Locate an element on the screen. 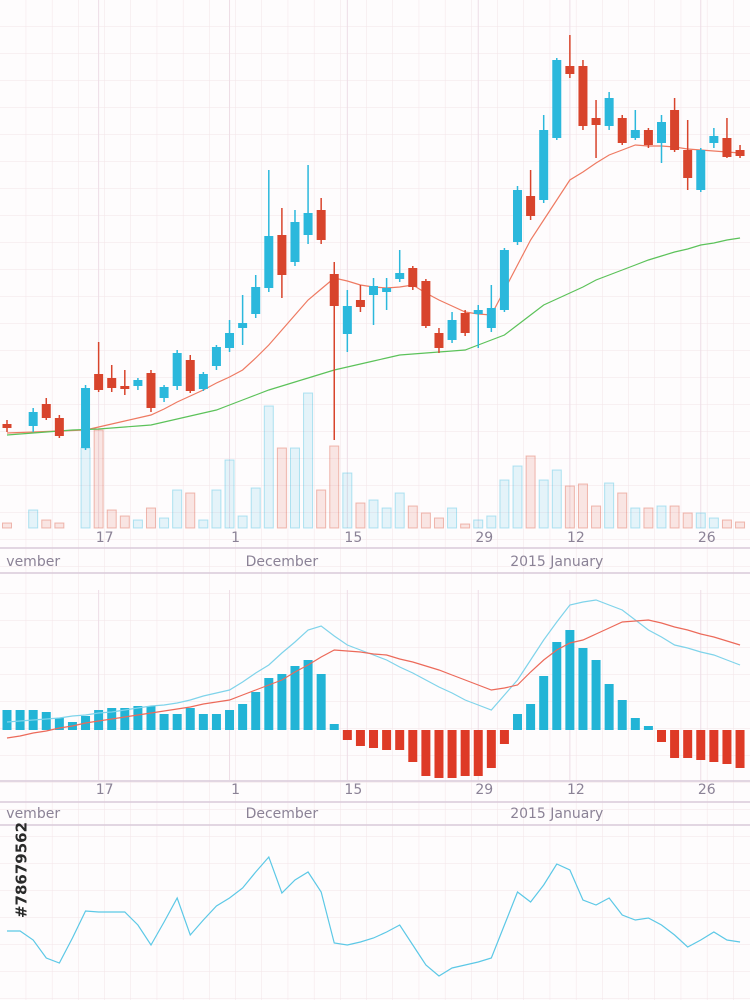 This screenshot has width=750, height=1000. x-tick-label: 1 is located at coordinates (235, 538).